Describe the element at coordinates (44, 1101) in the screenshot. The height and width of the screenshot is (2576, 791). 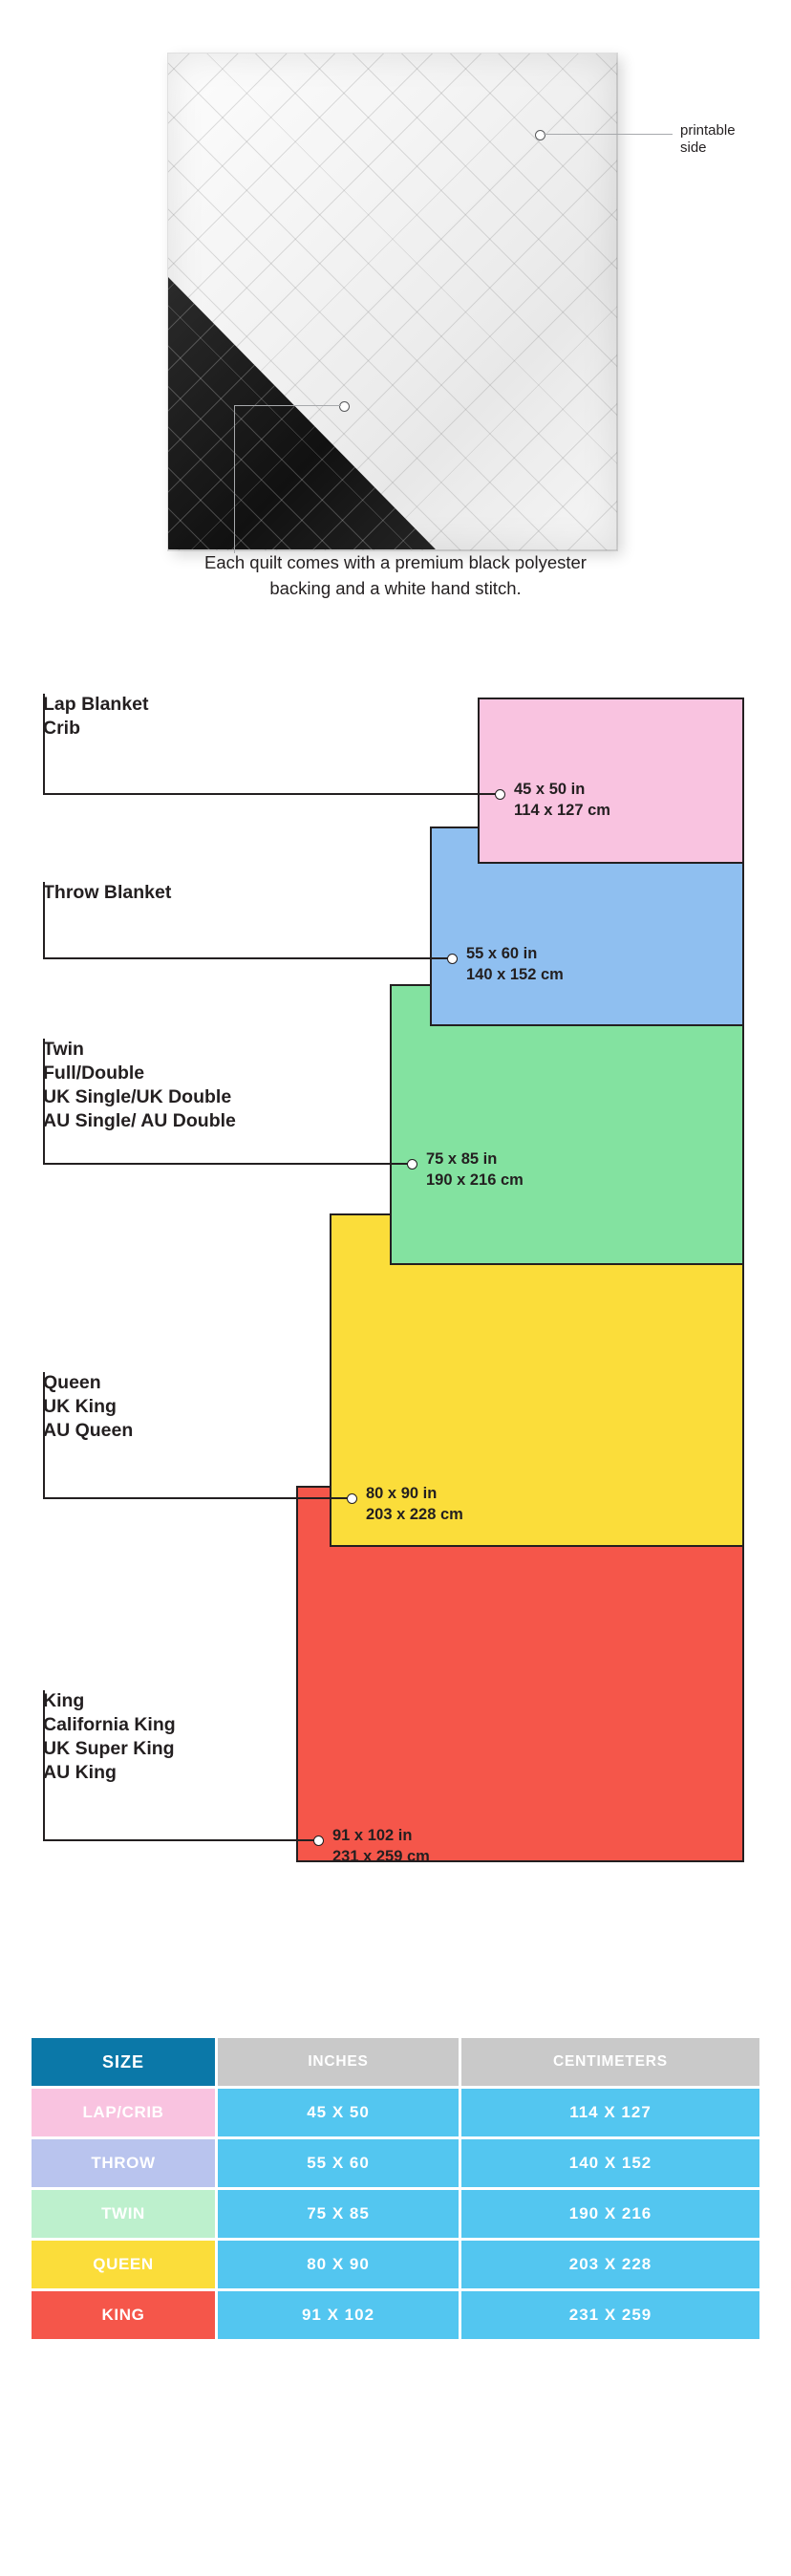
I see `size-leader-vertical-twin` at that location.